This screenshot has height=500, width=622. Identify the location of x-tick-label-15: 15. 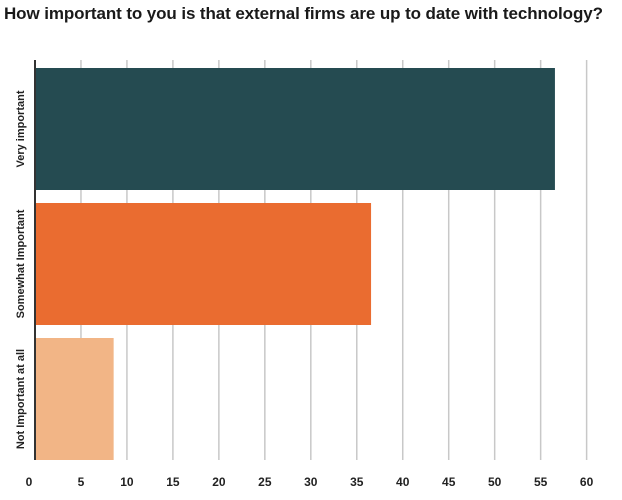
(173, 482).